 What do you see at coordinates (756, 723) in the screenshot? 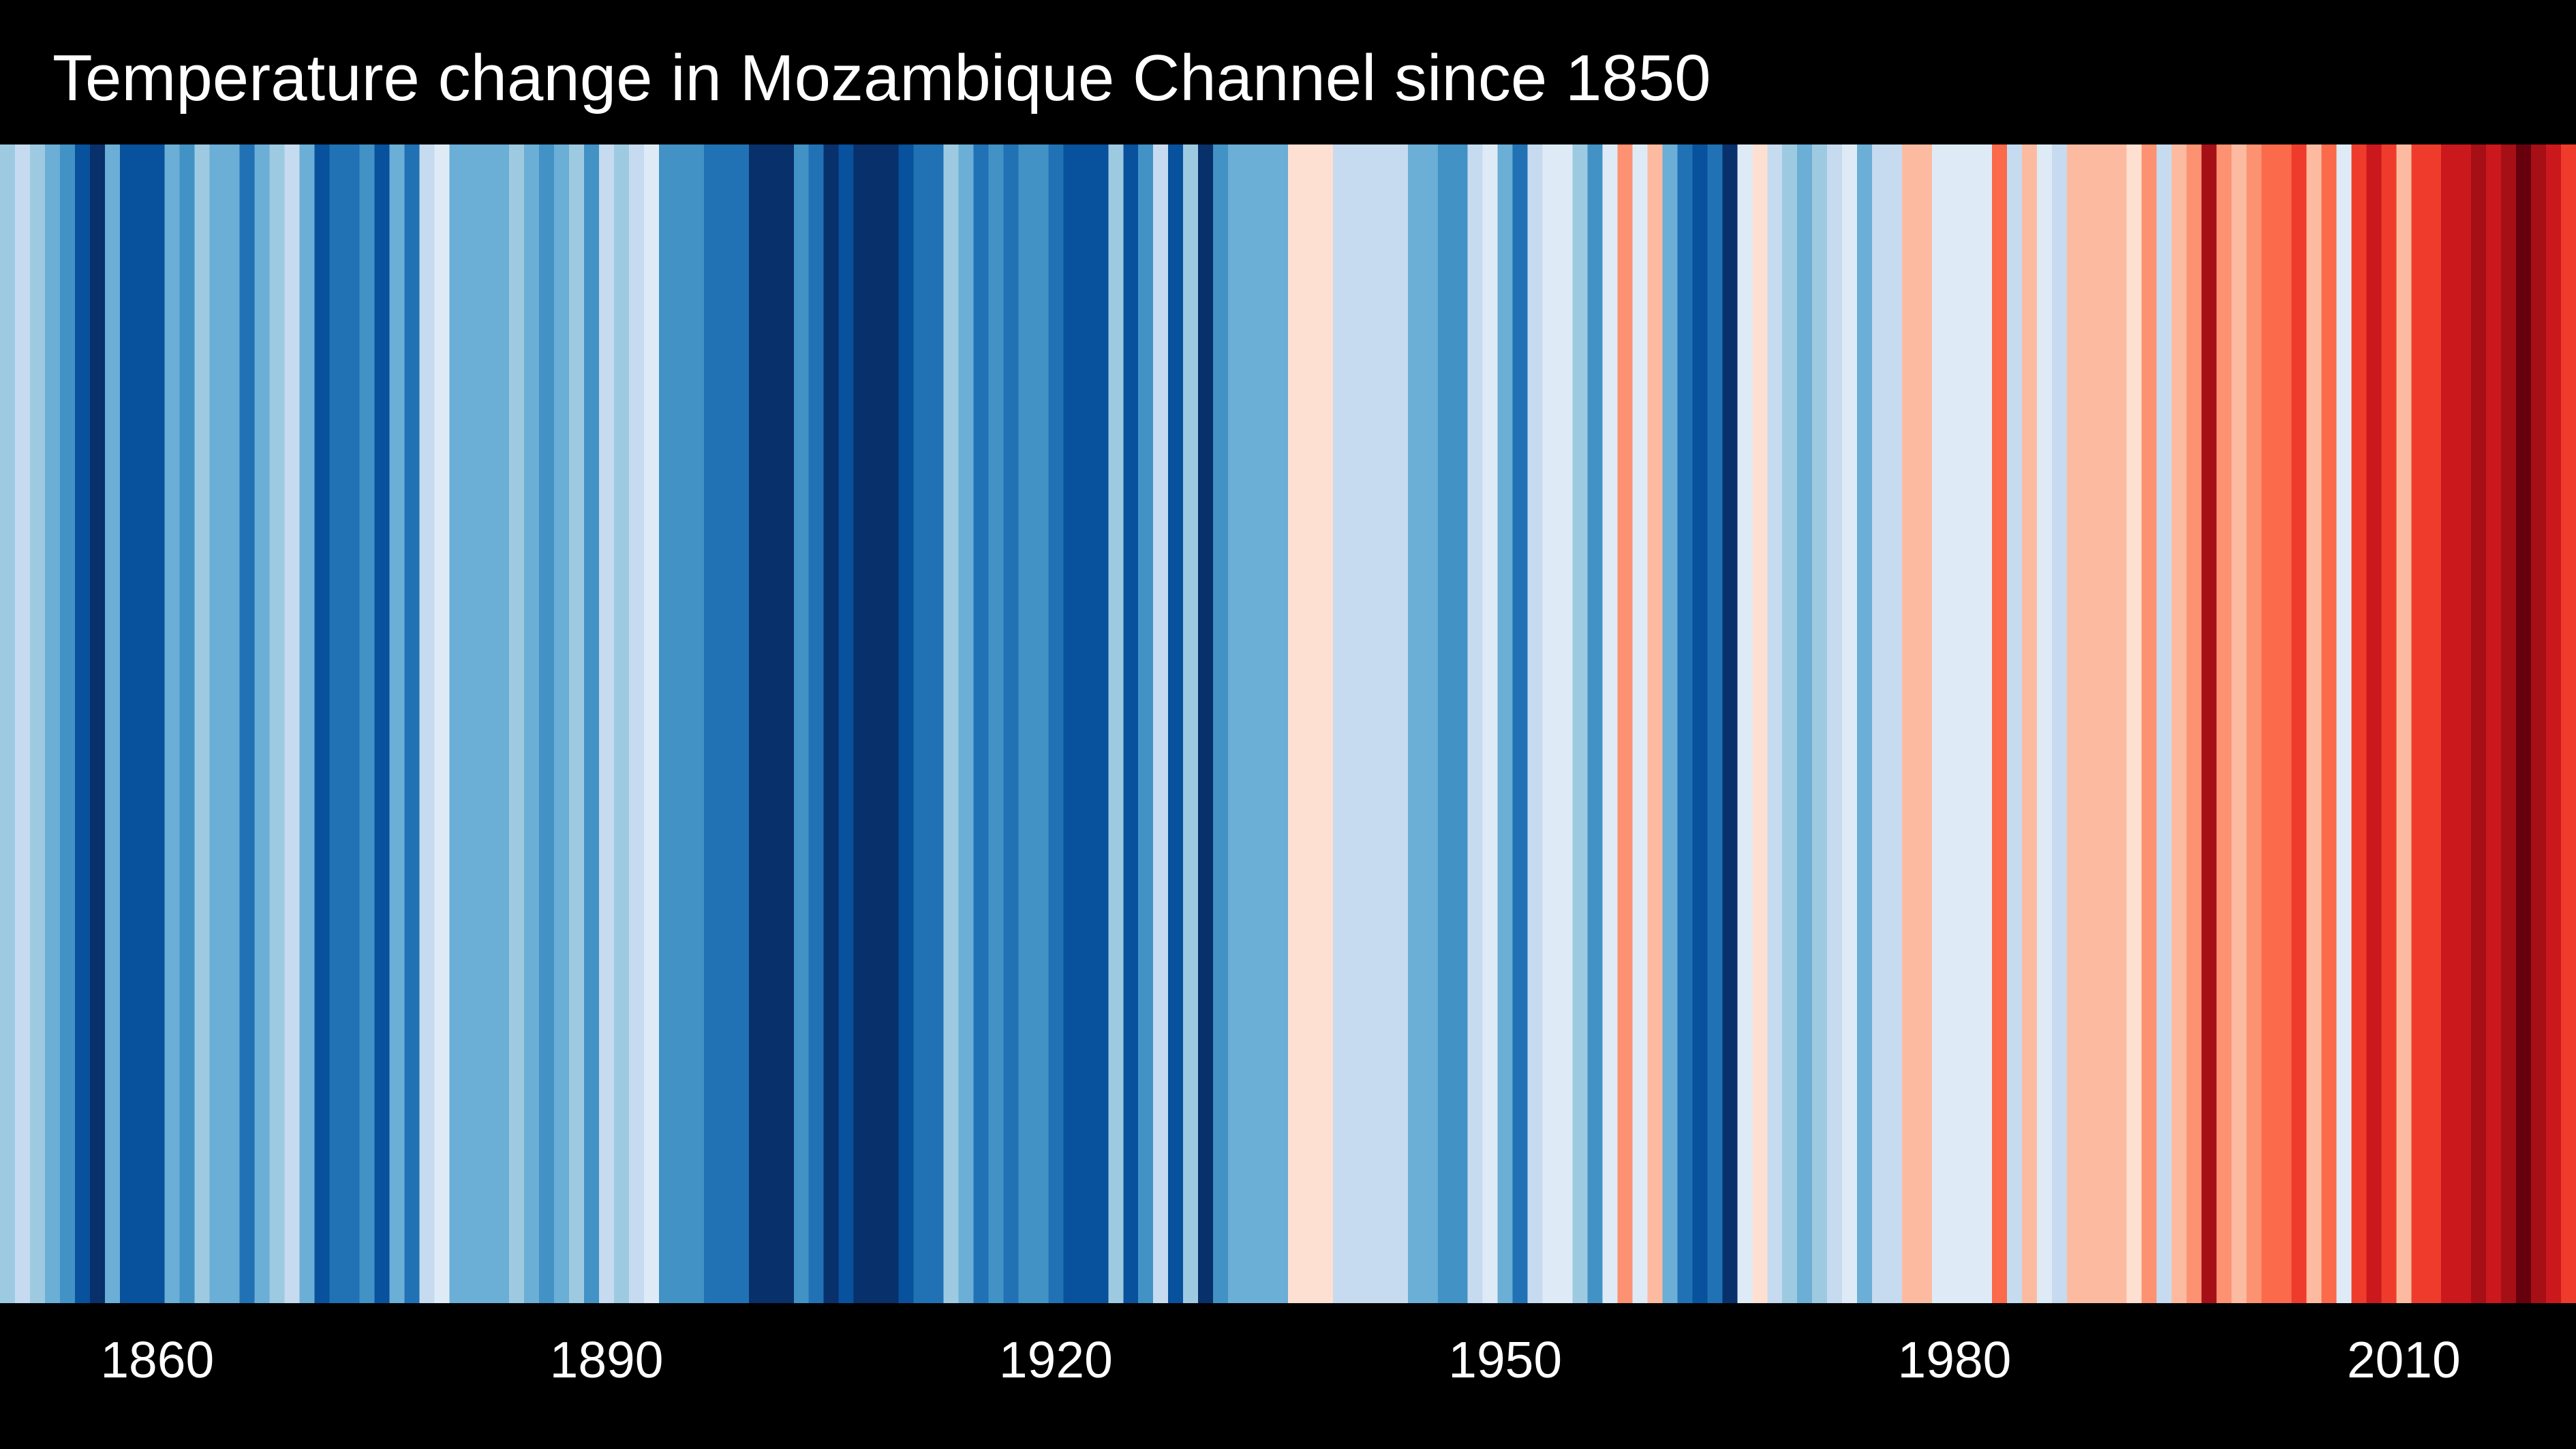
I see `stripe-1900` at bounding box center [756, 723].